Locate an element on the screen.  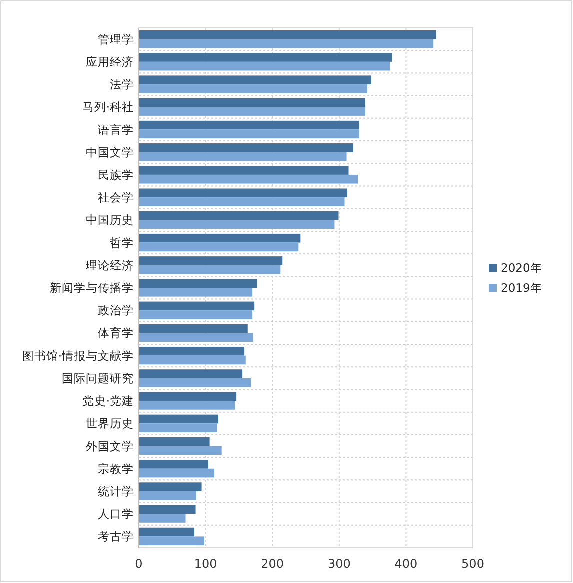
x-tick-label: 0 is located at coordinates (139, 564).